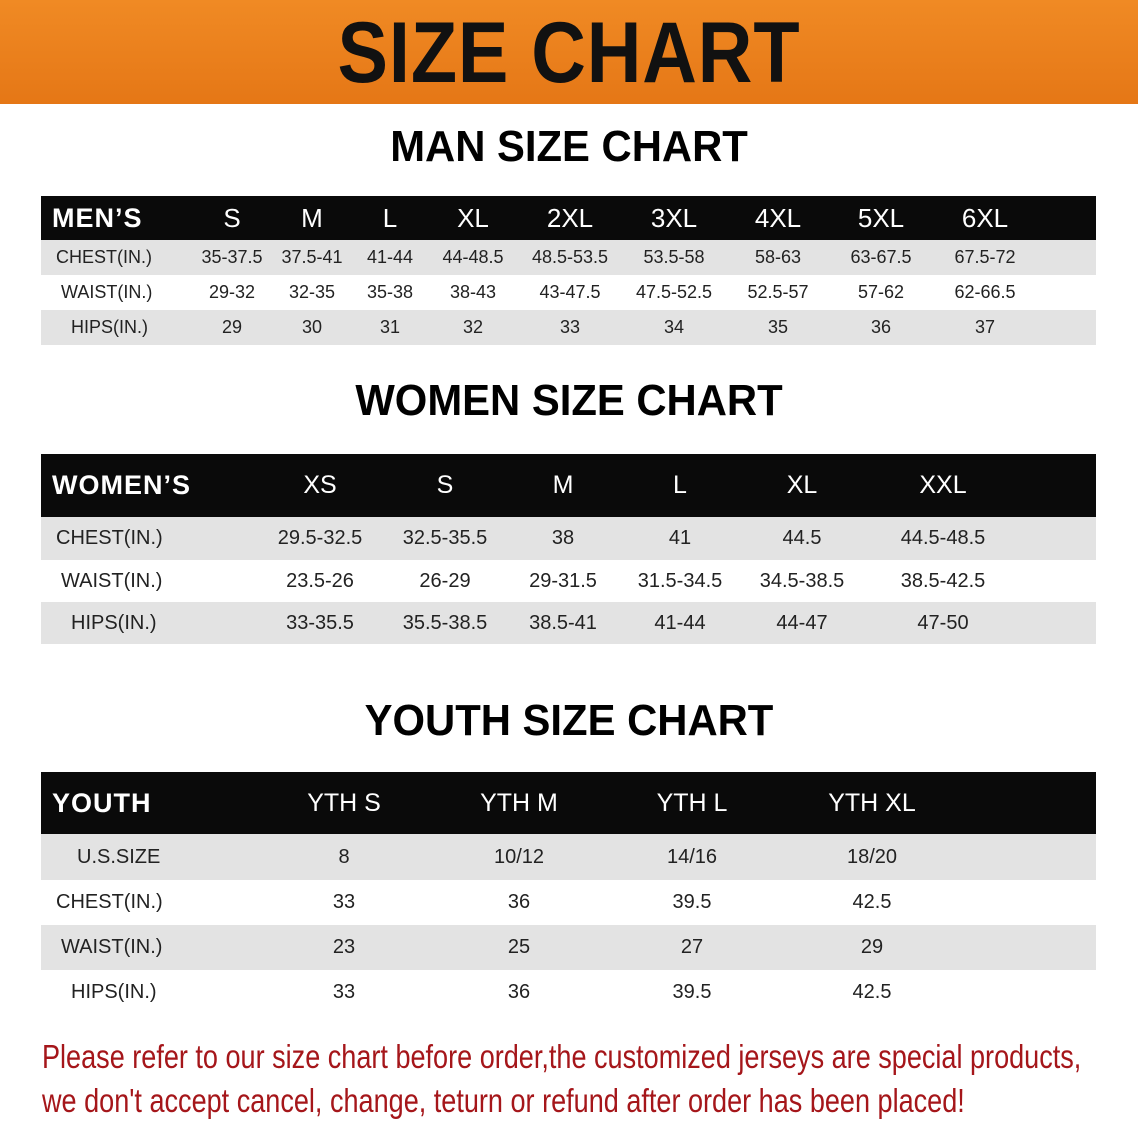 Image resolution: width=1138 pixels, height=1132 pixels. Describe the element at coordinates (674, 257) in the screenshot. I see `table-cell: 53.5-58` at that location.